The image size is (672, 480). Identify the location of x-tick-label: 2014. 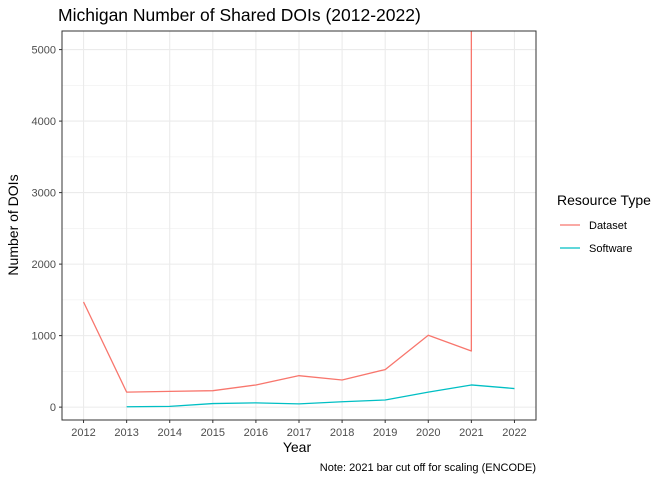
(169, 433).